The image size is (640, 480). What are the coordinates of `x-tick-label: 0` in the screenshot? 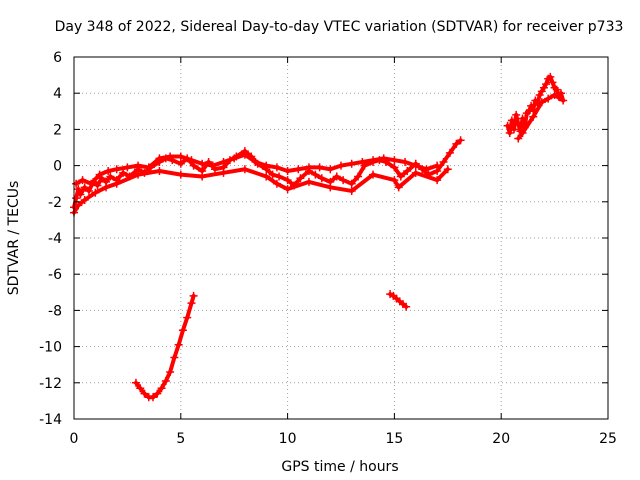 It's located at (74, 439).